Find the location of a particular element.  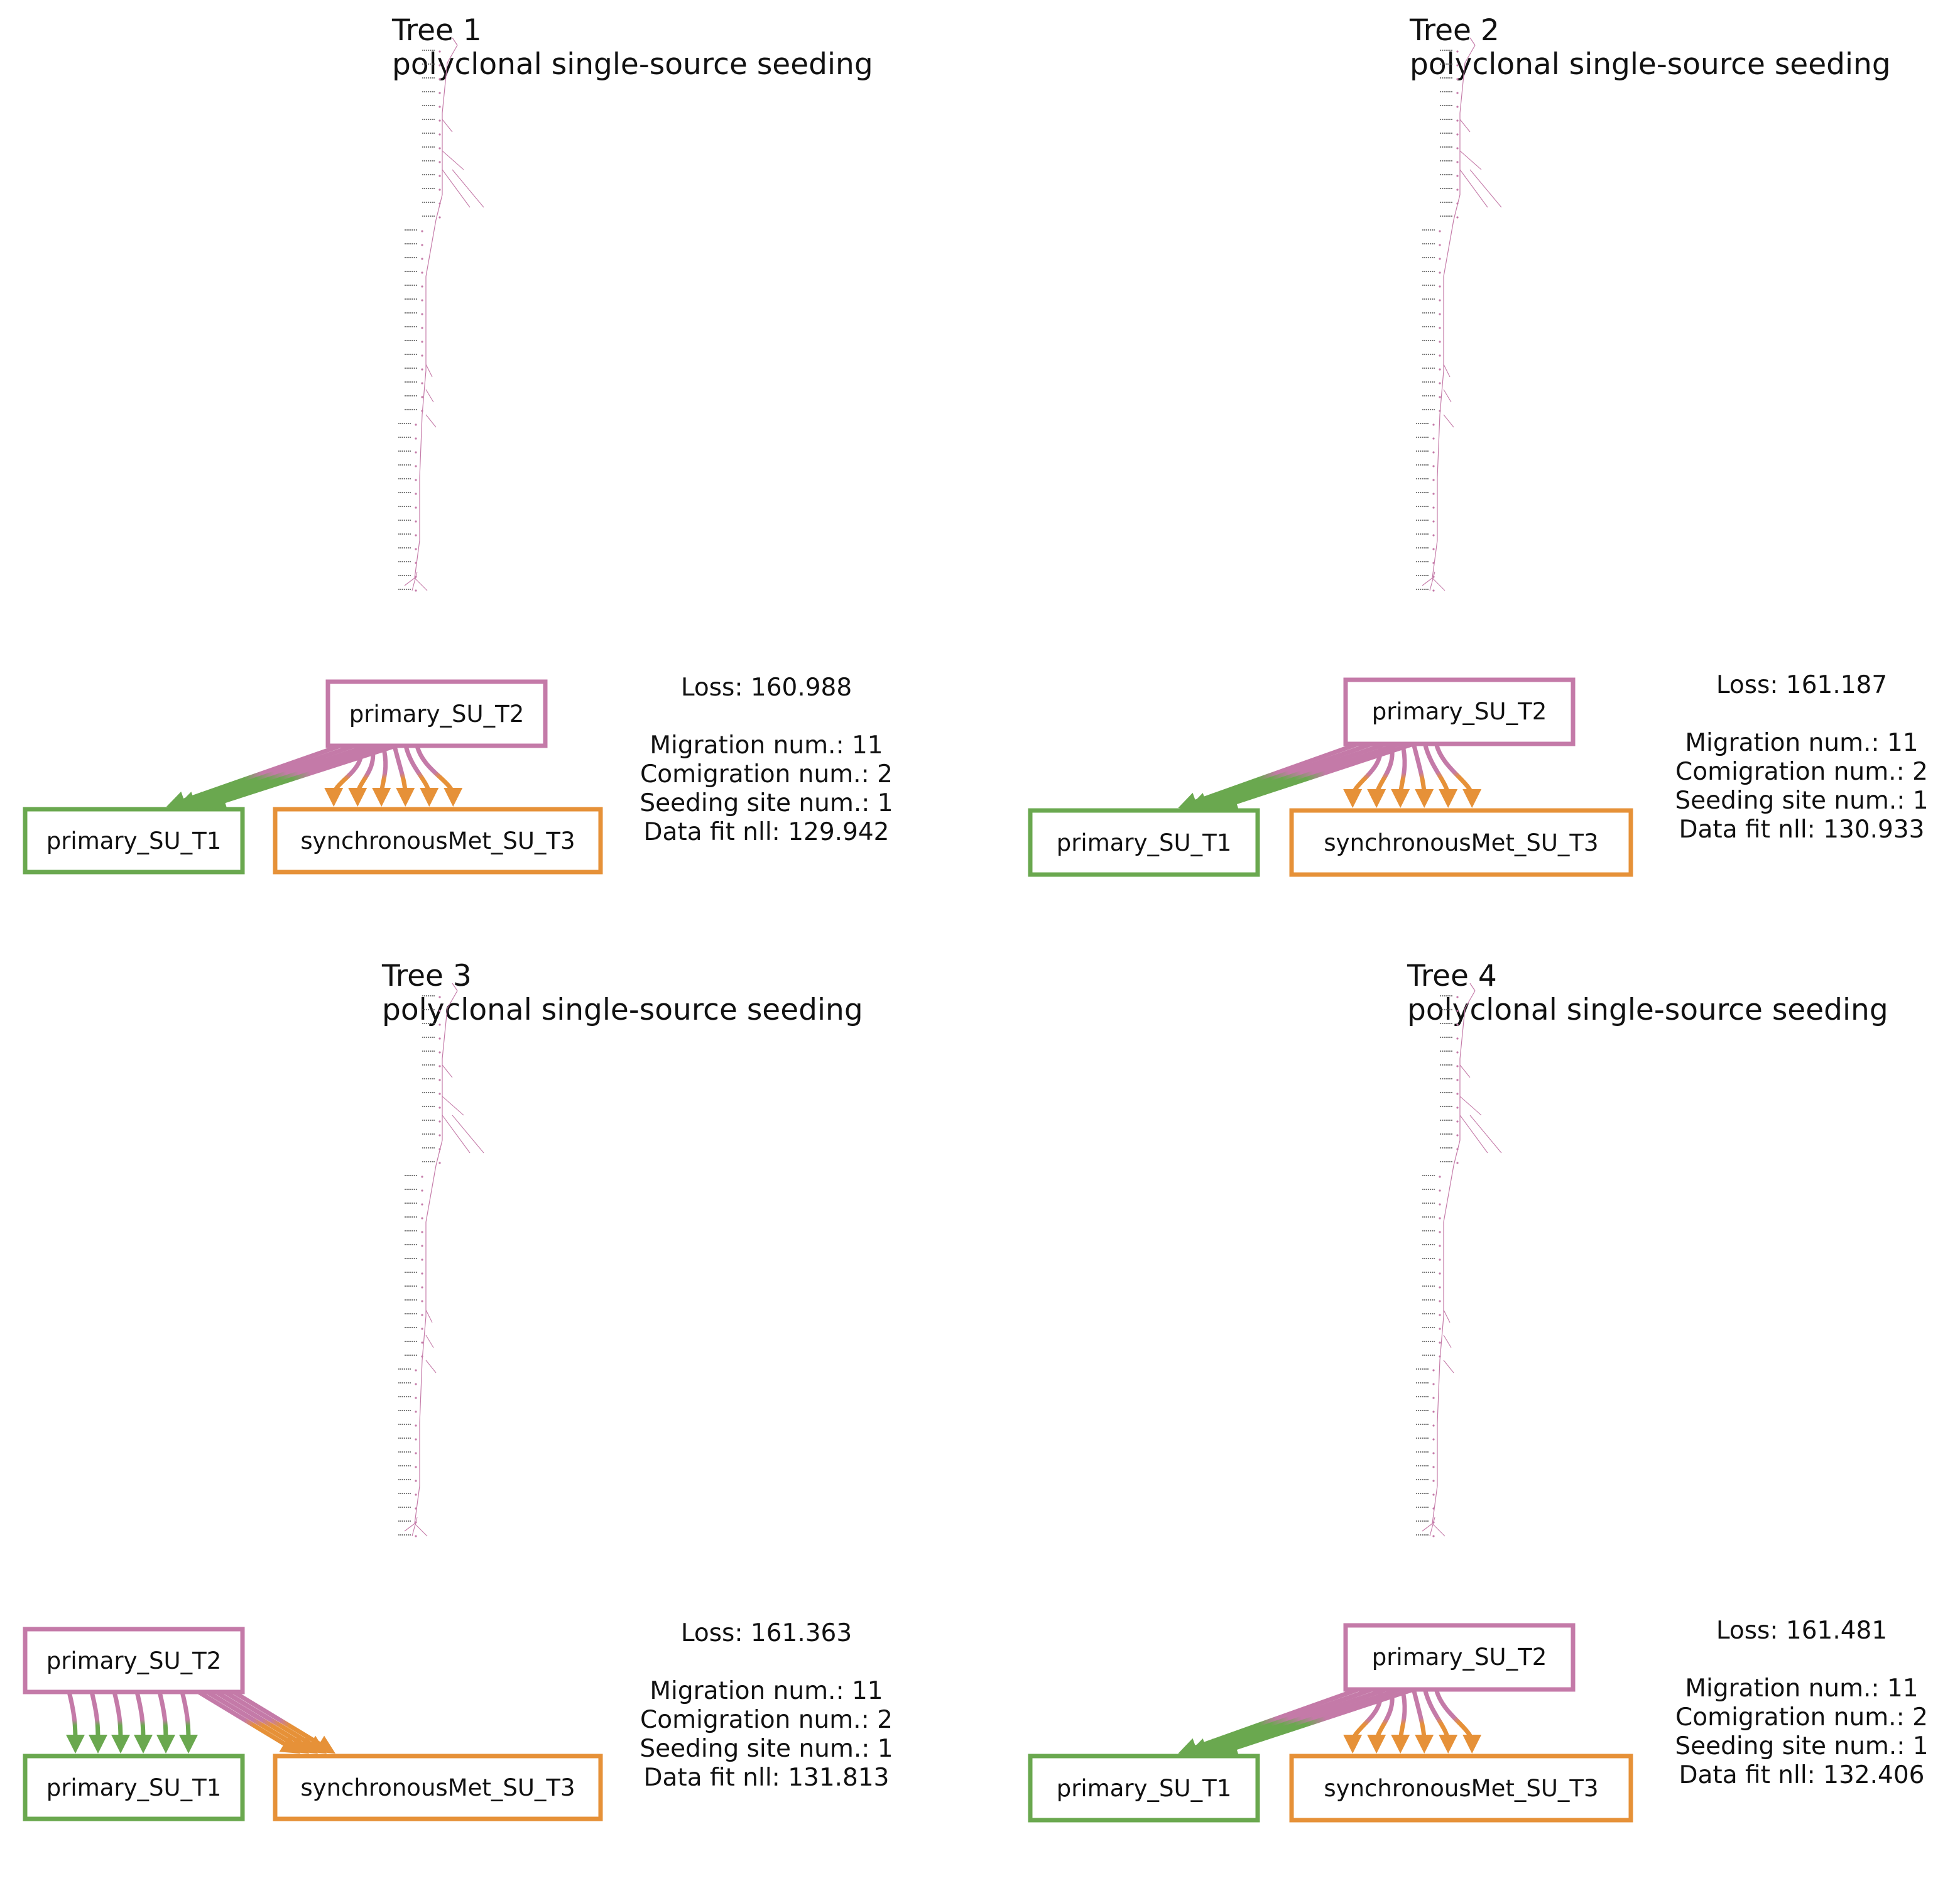

comigration-num-text: Comigration num.: 2 is located at coordinates (1801, 772).